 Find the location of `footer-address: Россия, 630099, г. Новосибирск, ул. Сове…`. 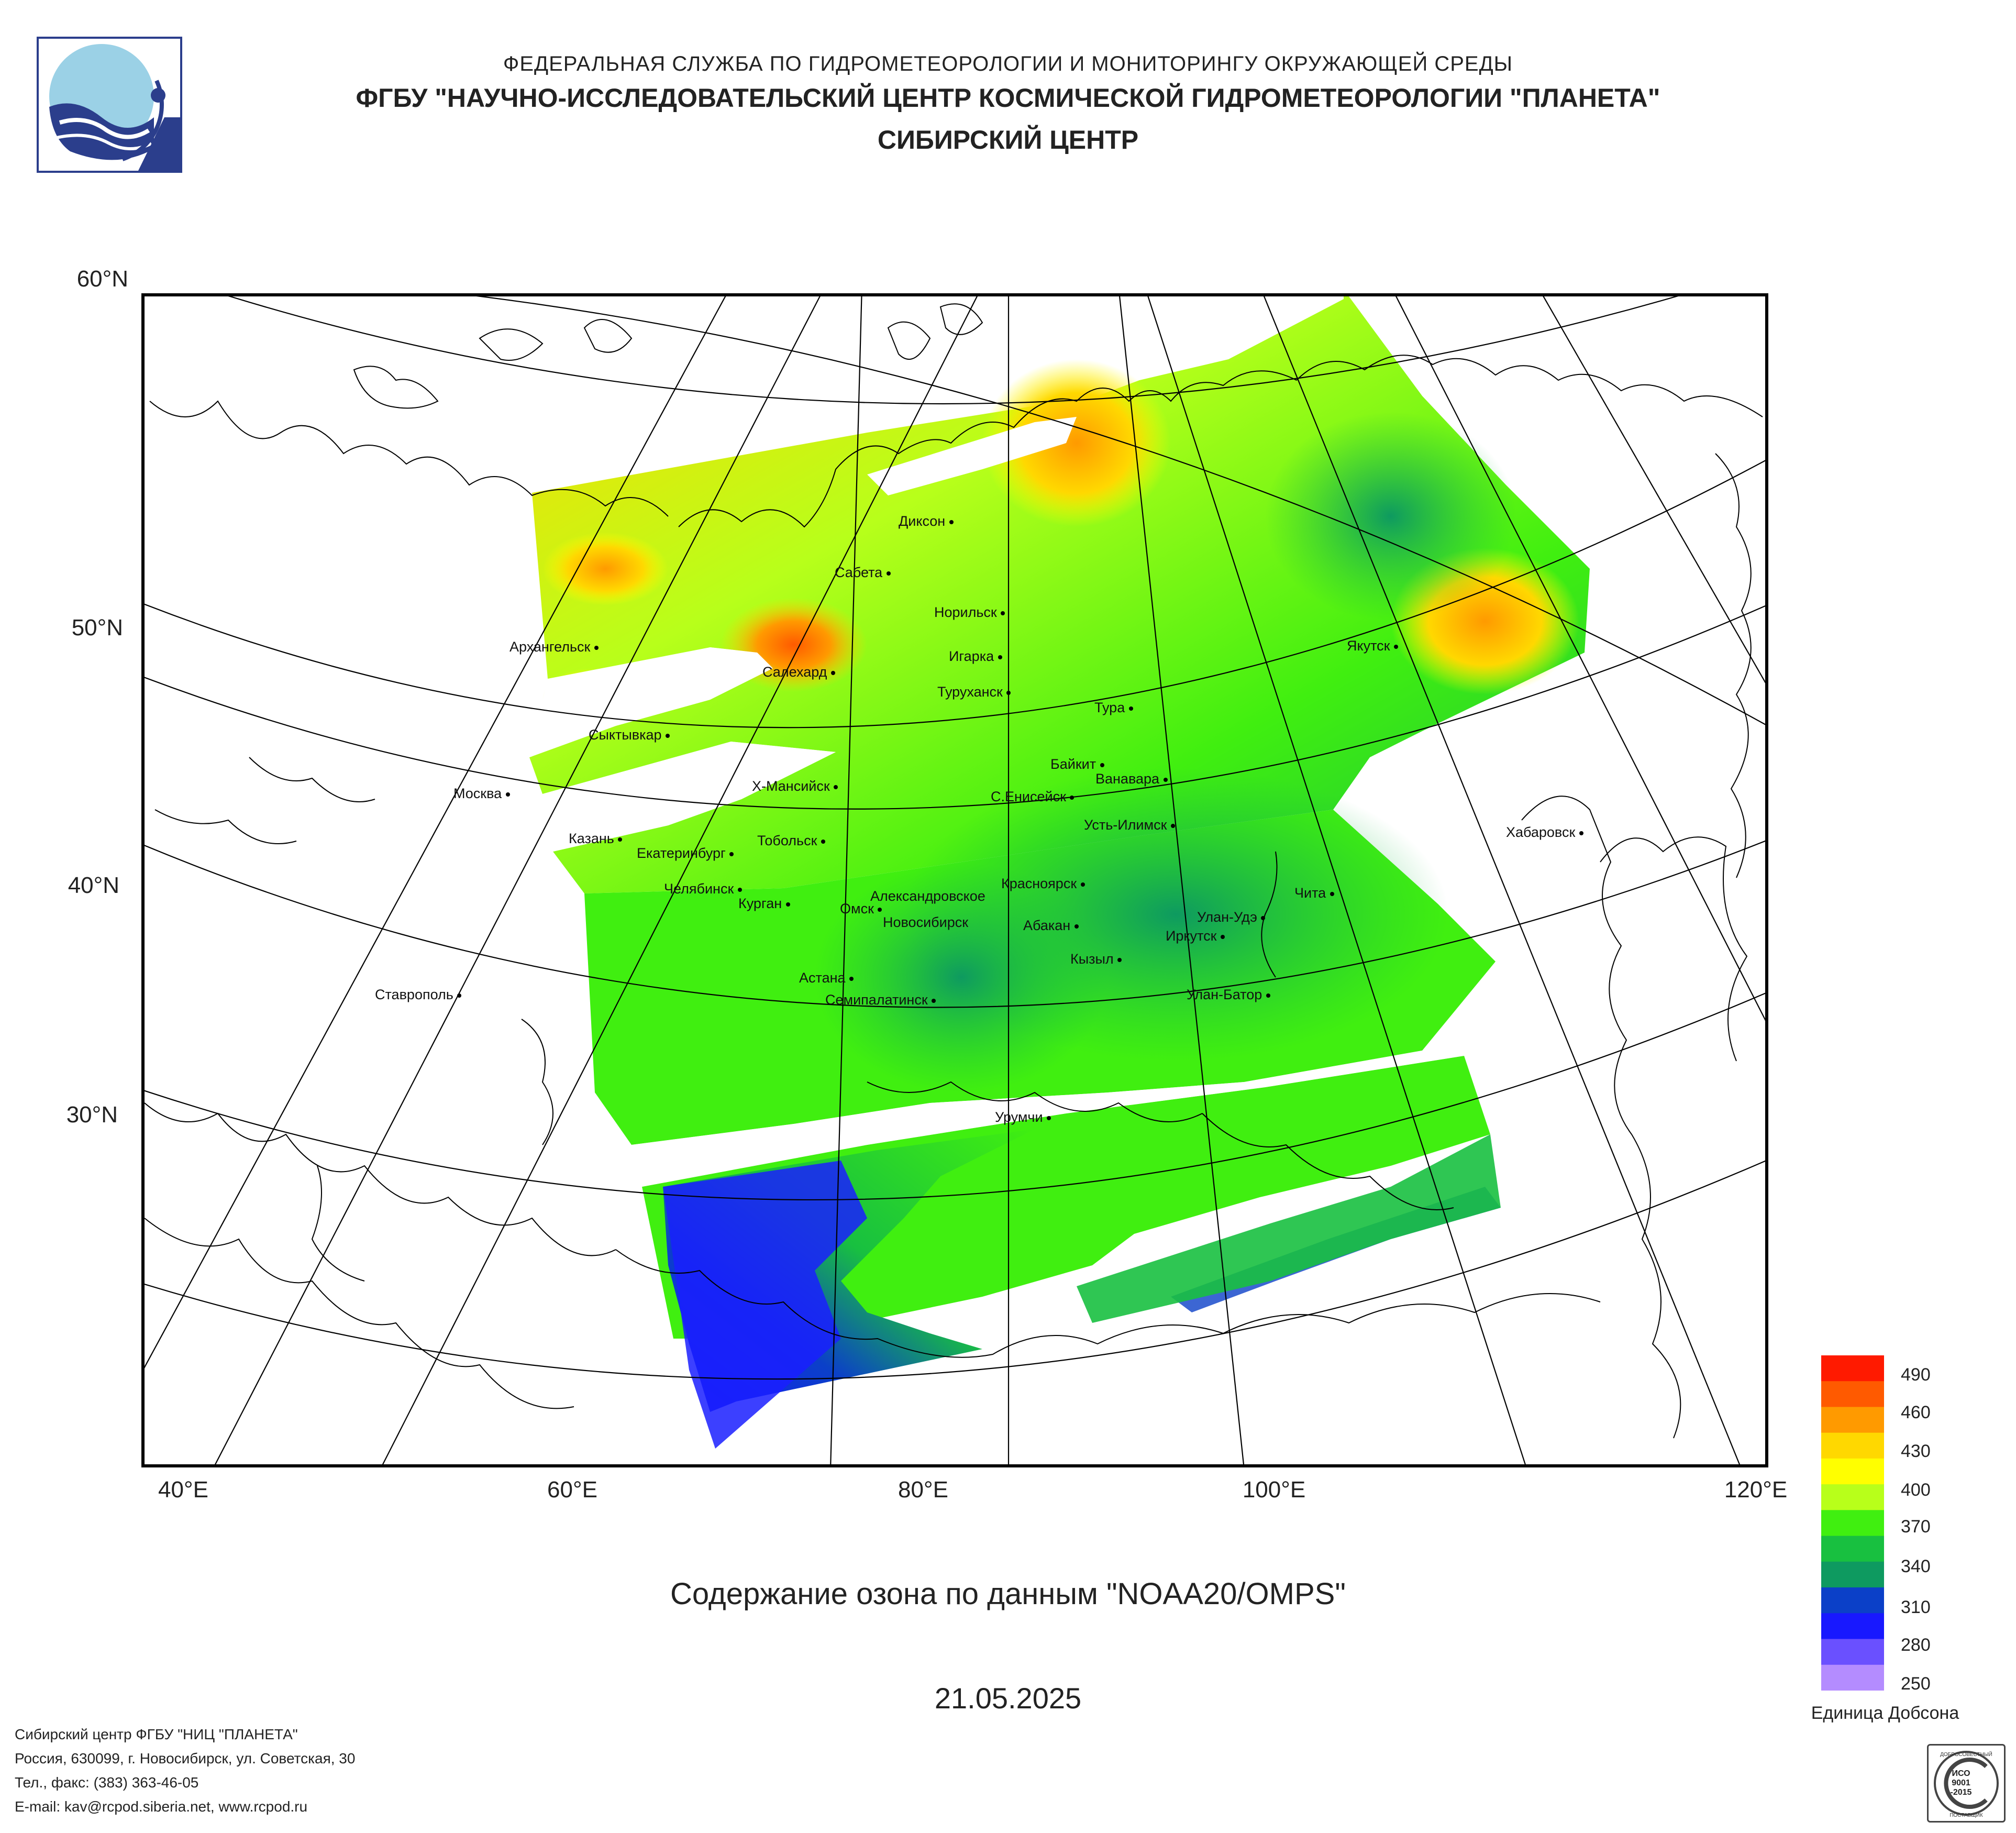

footer-address: Россия, 630099, г. Новосибирск, ул. Сове… is located at coordinates (186, 1758).